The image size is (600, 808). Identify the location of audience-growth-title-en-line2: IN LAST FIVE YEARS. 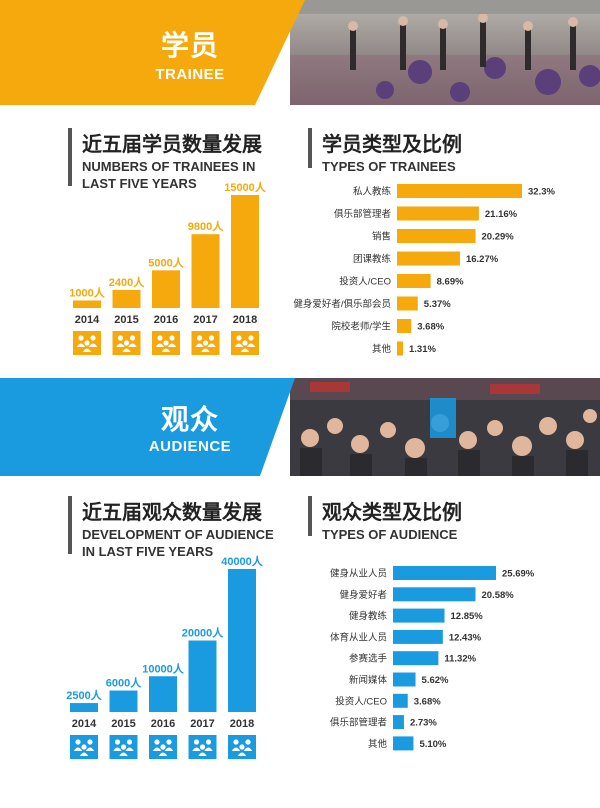
(148, 551).